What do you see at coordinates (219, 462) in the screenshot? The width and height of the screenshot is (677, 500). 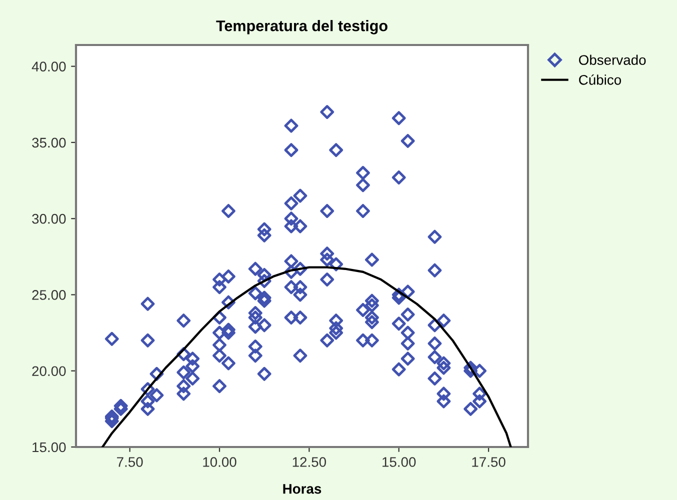 I see `x-tick-label: 10.00` at bounding box center [219, 462].